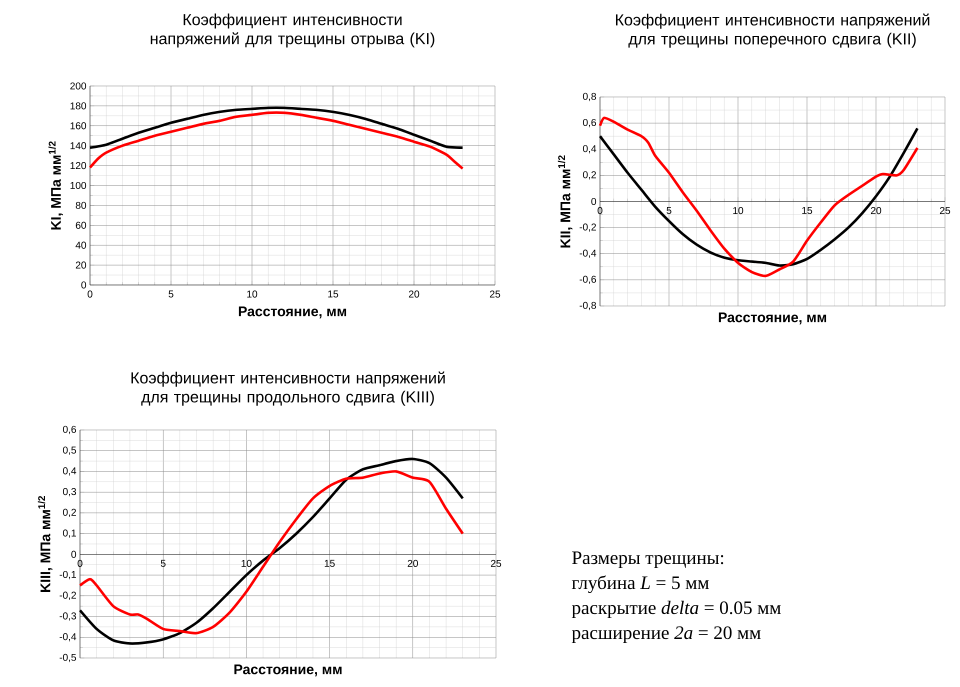 Image resolution: width=960 pixels, height=687 pixels. Describe the element at coordinates (81, 245) in the screenshot. I see `y-tick-label: 40` at that location.